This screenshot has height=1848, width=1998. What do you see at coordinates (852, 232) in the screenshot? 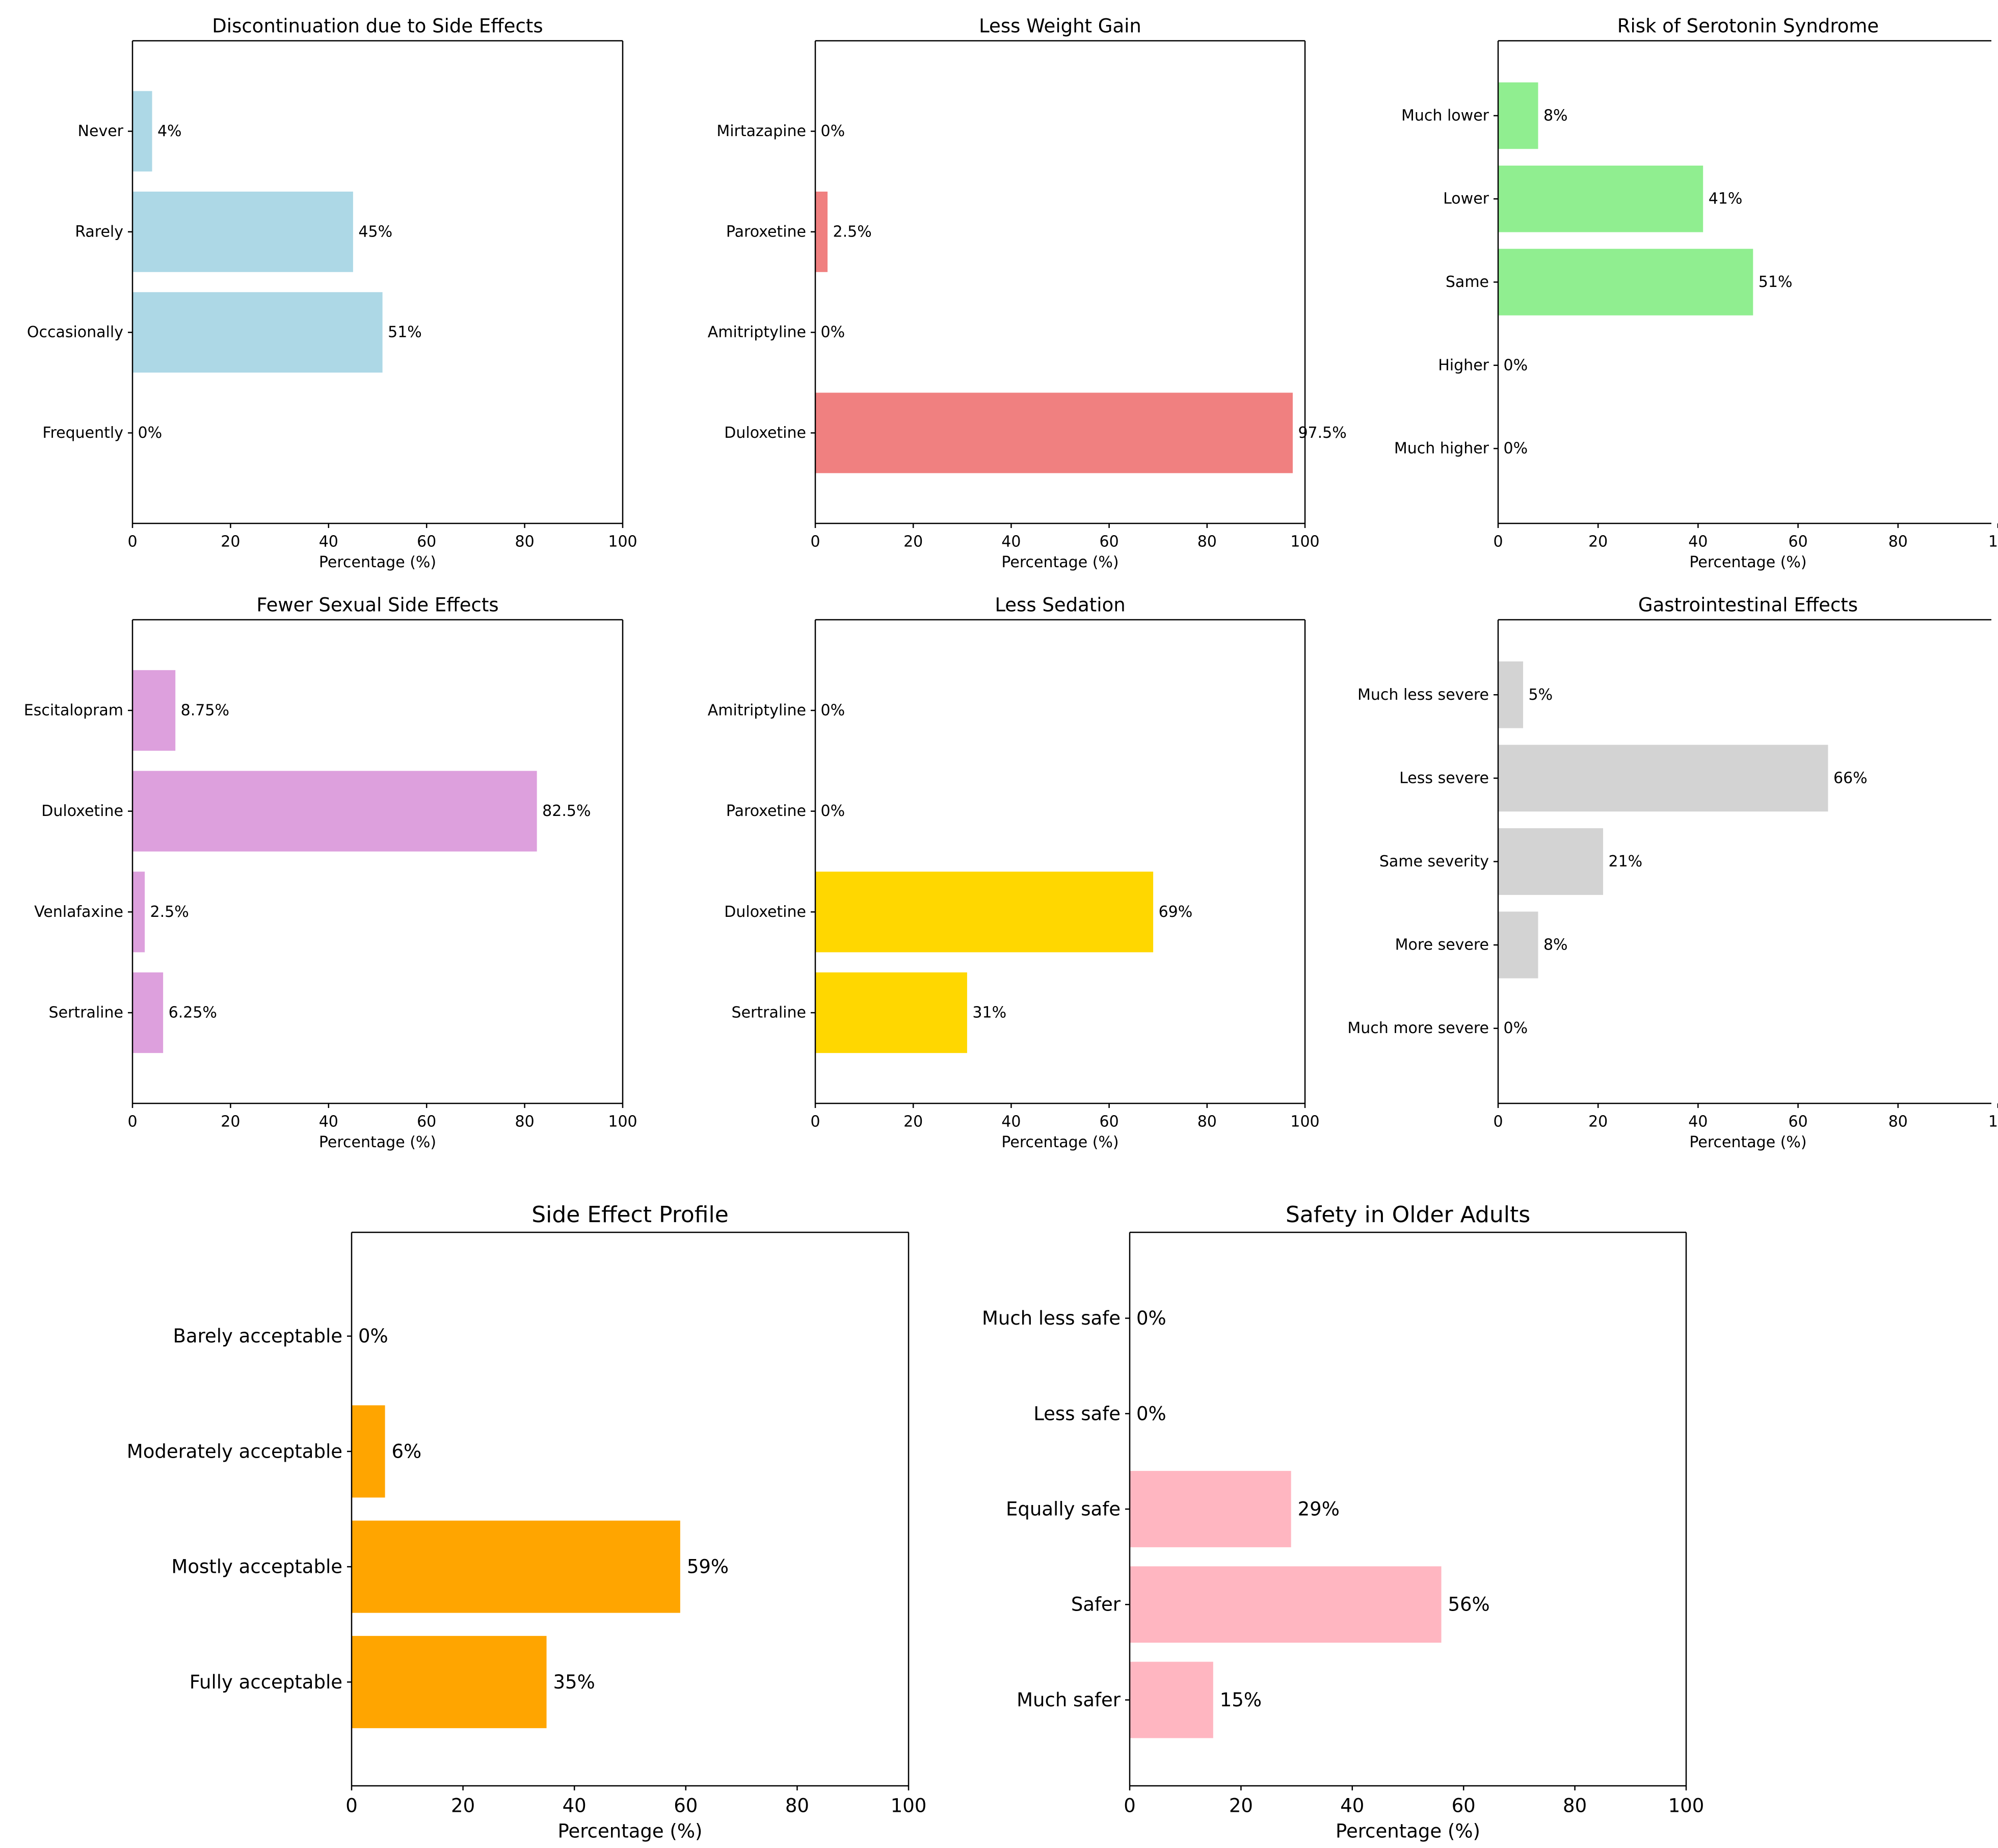
I see `bar-value-label: 2.5%` at bounding box center [852, 232].